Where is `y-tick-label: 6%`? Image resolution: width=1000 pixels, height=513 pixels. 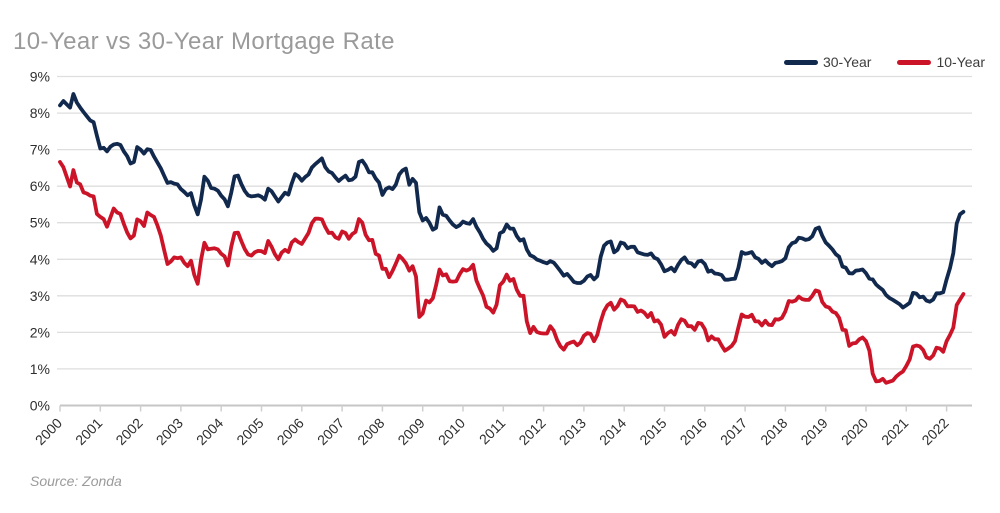 y-tick-label: 6% is located at coordinates (40, 186).